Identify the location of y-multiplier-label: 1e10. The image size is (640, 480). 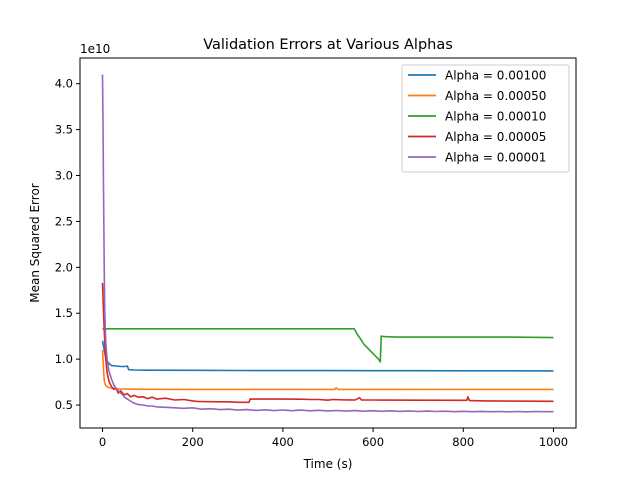
(95, 49).